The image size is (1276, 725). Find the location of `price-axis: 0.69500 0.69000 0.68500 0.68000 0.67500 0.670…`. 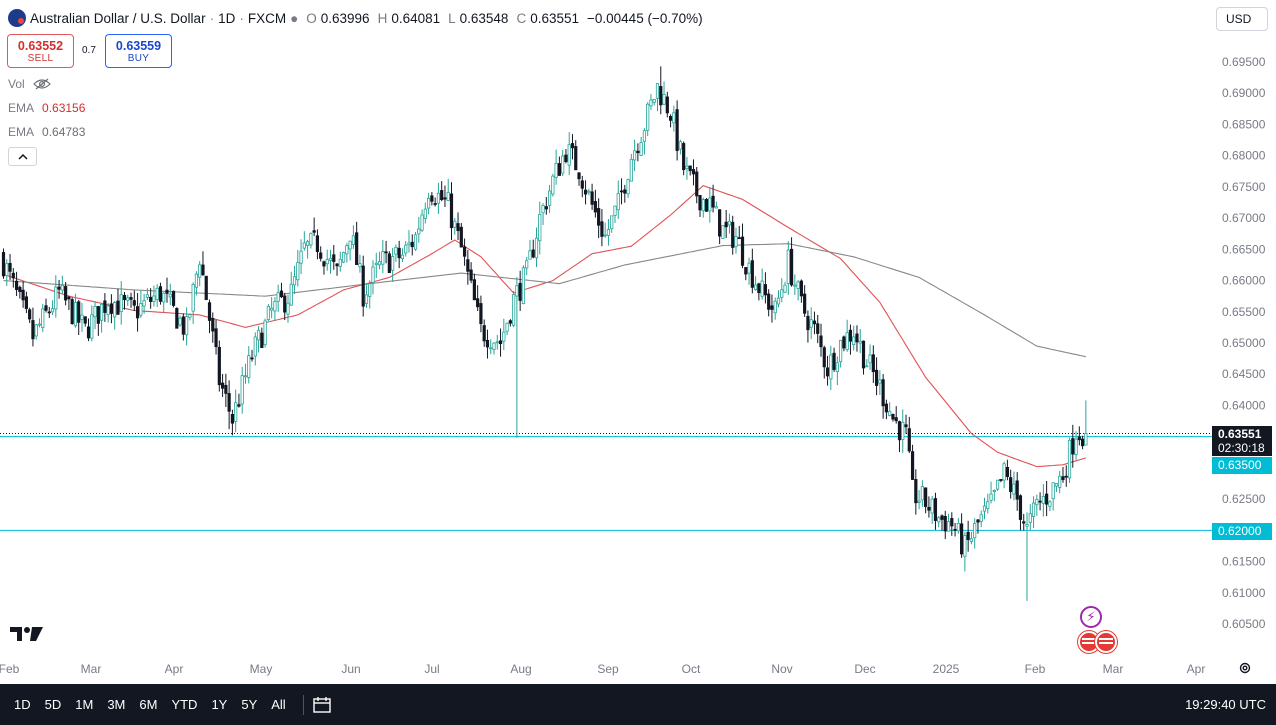

price-axis: 0.69500 0.69000 0.68500 0.68000 0.67500 0.670… is located at coordinates (1244, 343).